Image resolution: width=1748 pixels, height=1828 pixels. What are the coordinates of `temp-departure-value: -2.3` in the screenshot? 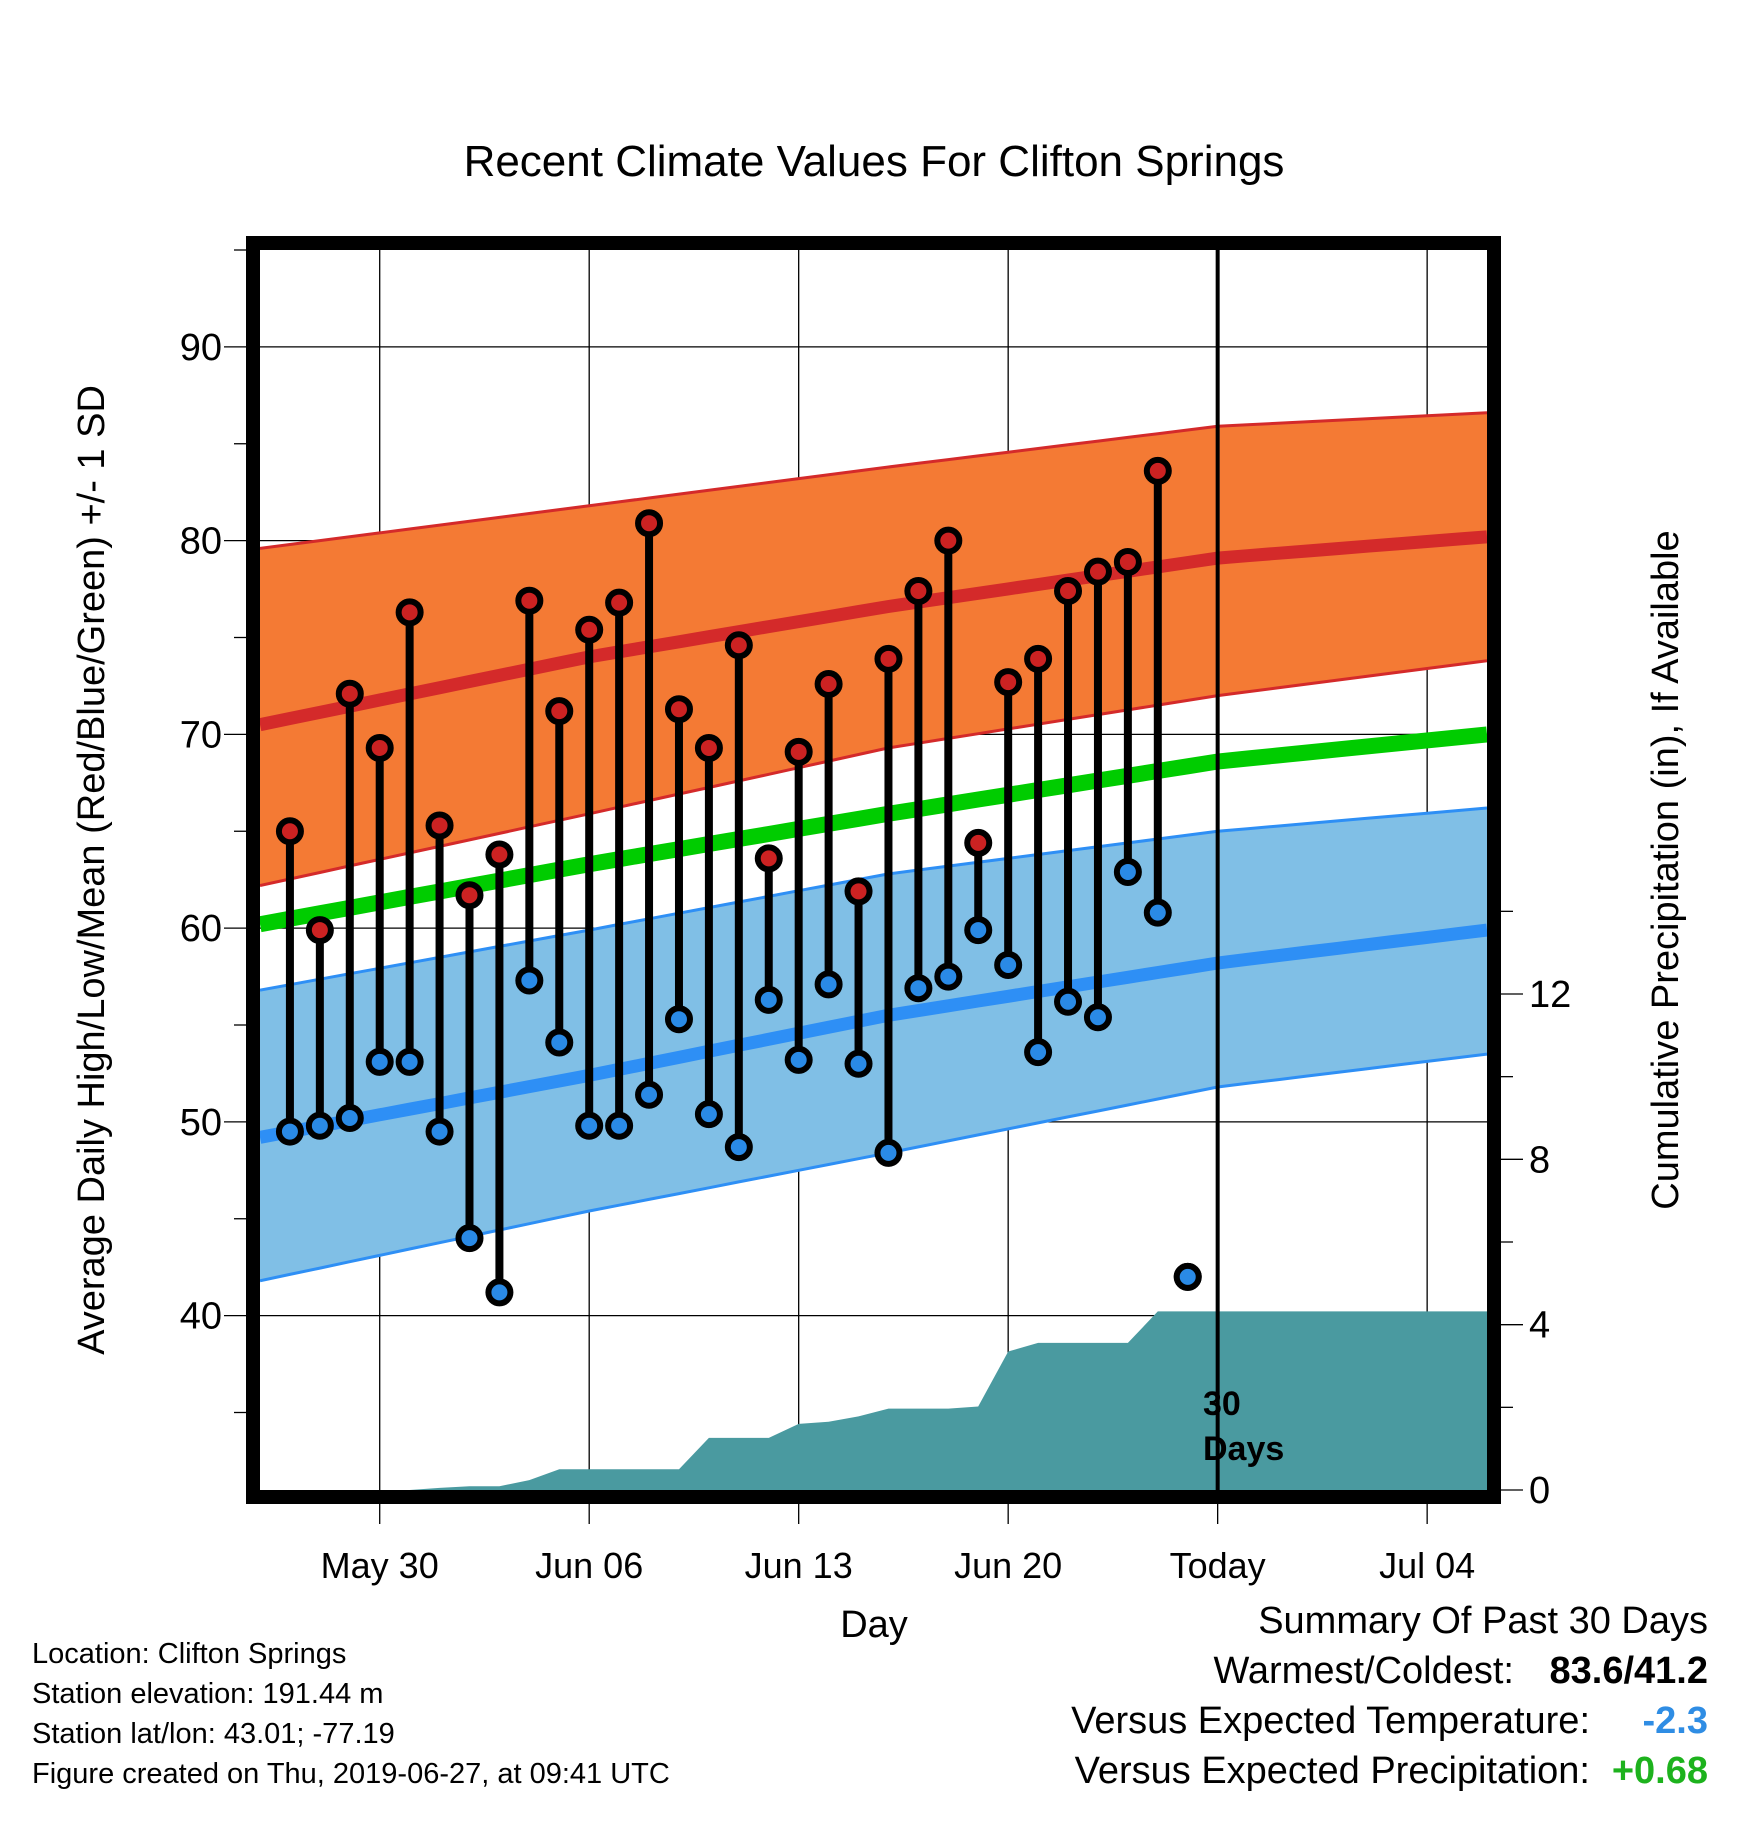 It's located at (1675, 1721).